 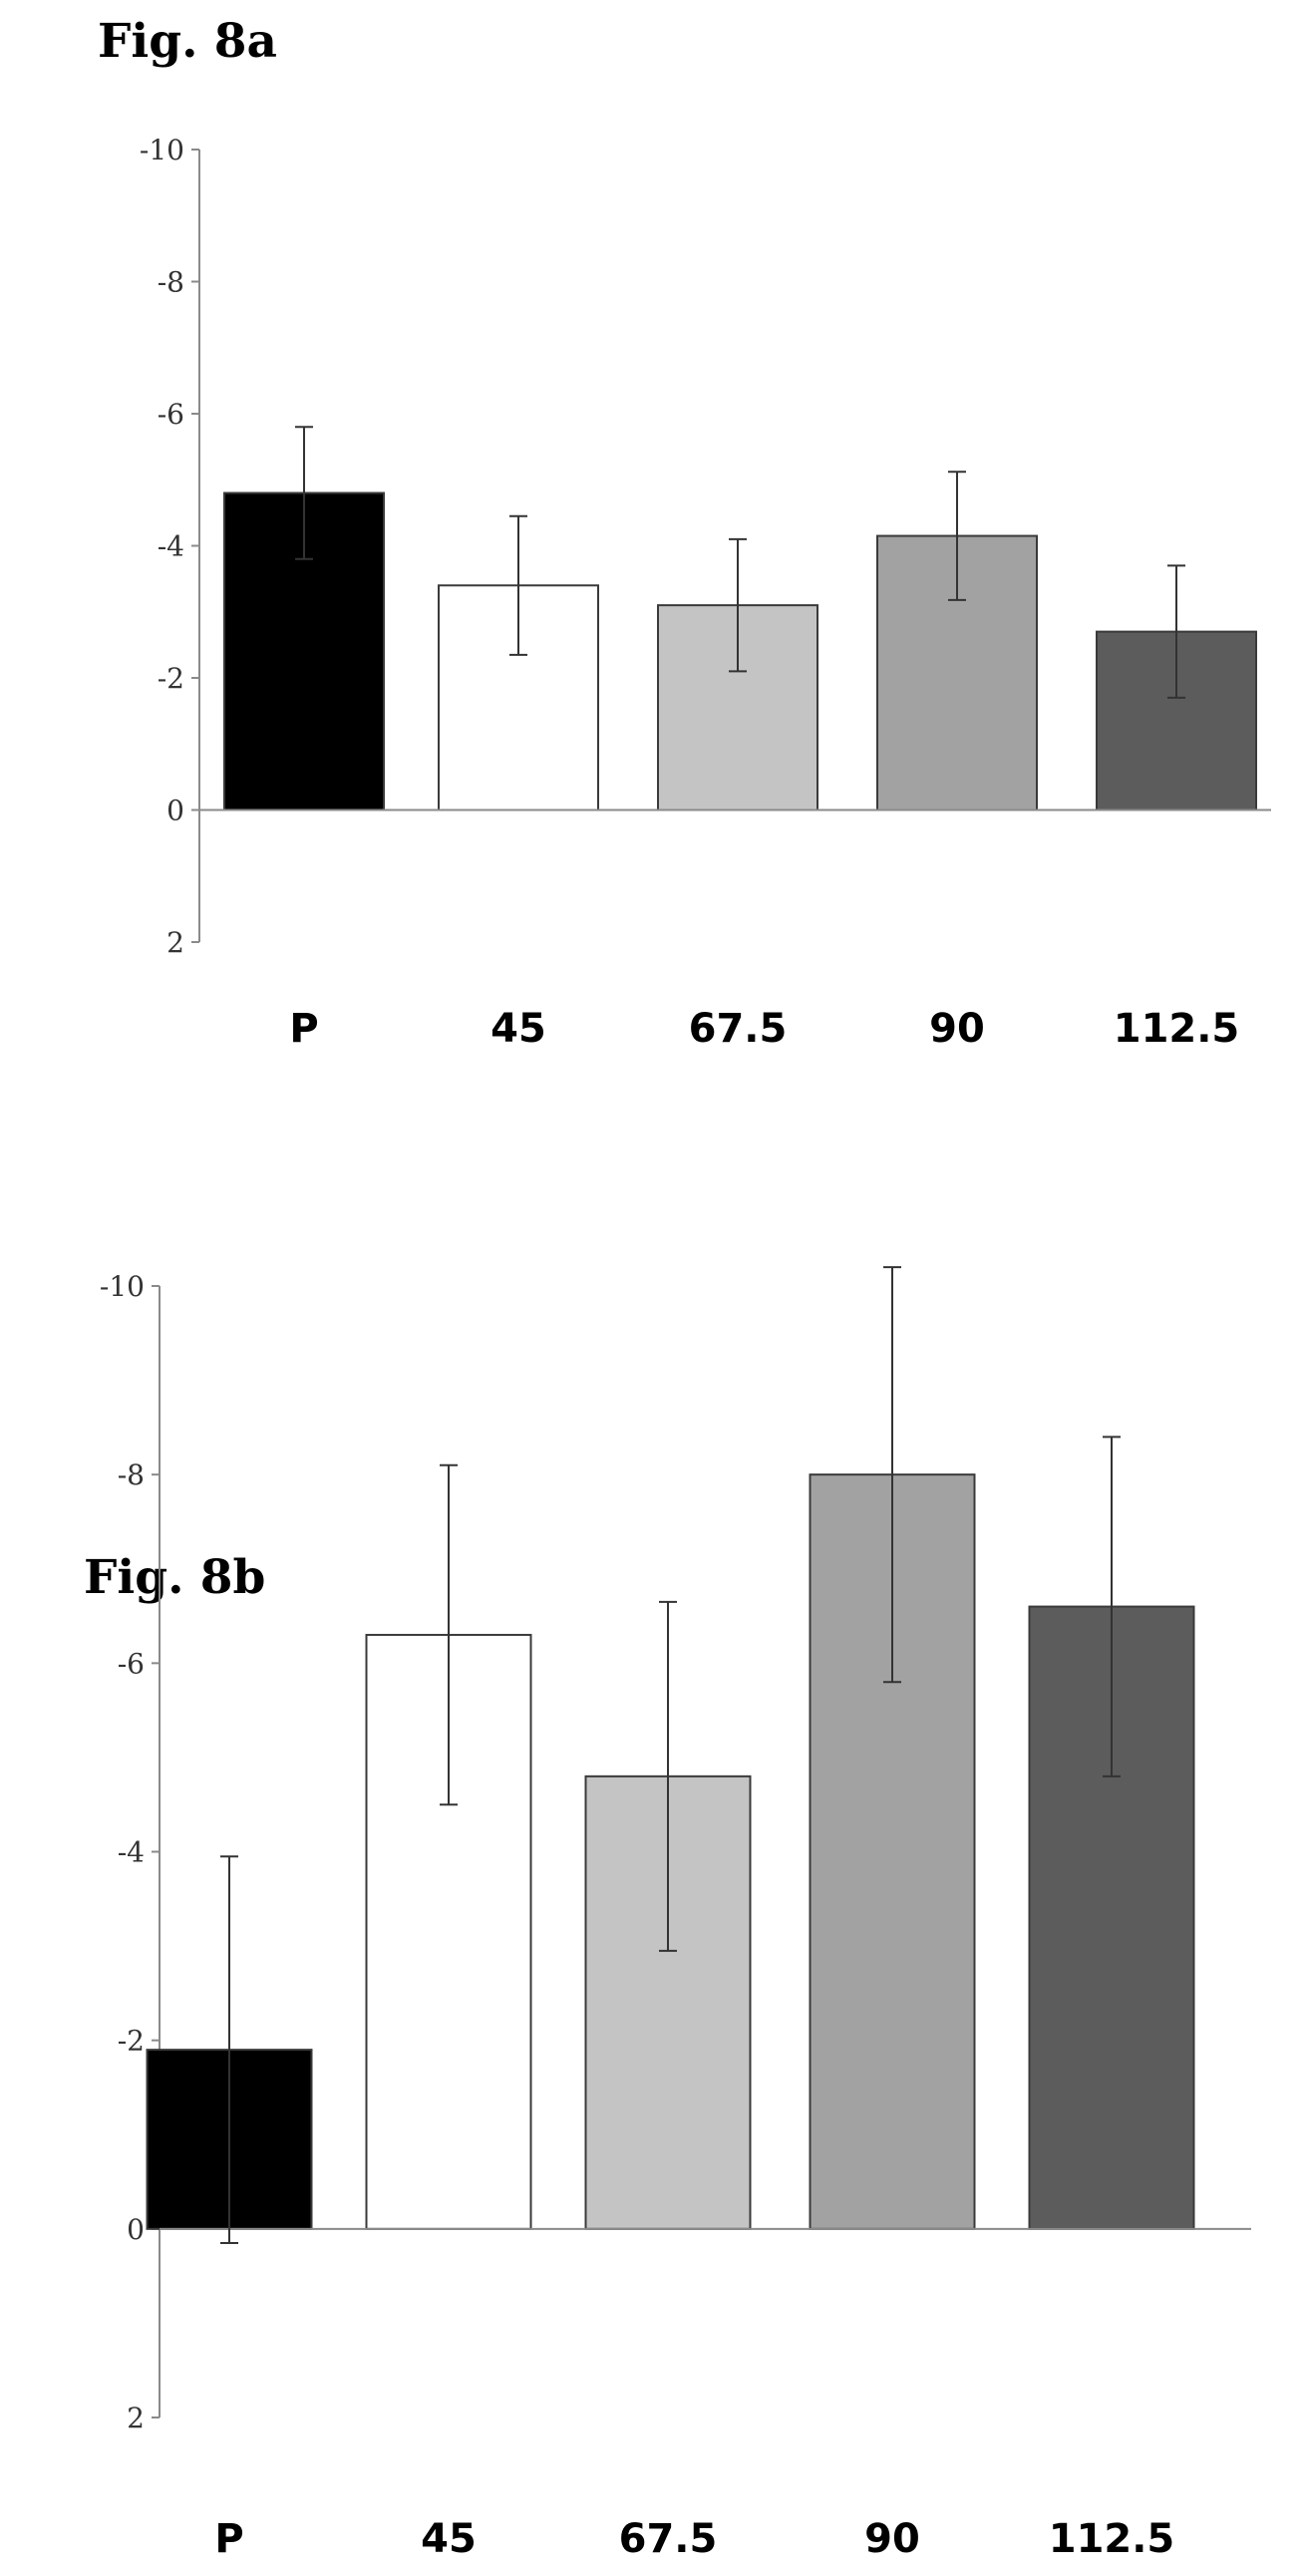 I want to click on figure-8b-title: Fig. 8b, so click(x=175, y=1577).